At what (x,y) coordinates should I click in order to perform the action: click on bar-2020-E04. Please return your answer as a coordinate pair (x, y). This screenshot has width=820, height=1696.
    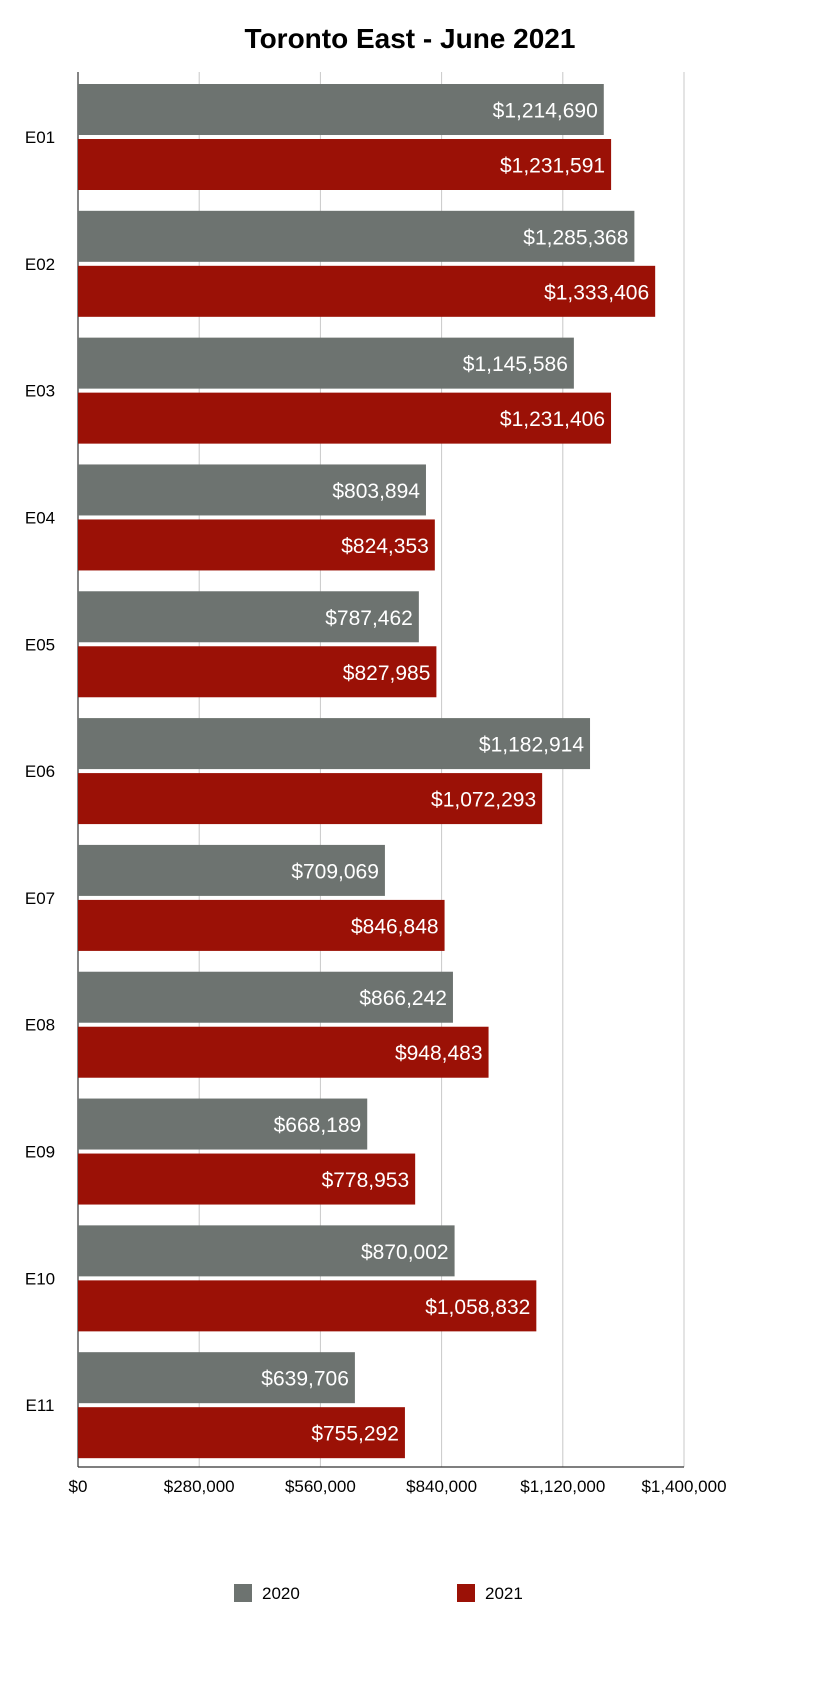
    Looking at the image, I should click on (252, 490).